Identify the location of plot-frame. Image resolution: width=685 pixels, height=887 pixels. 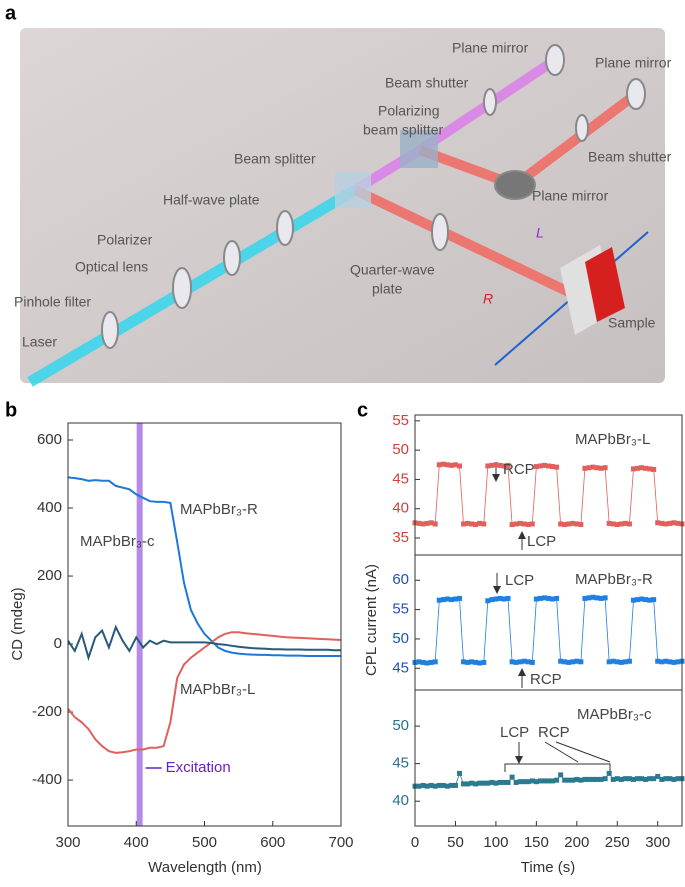
(548, 758).